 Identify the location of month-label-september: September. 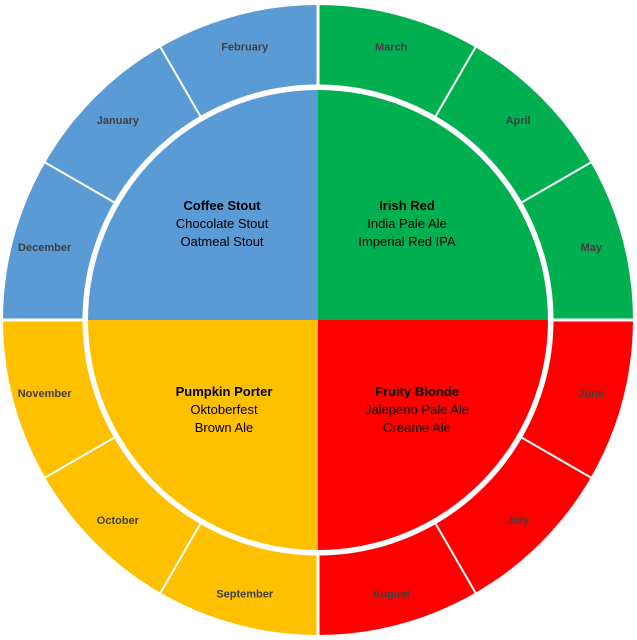
(245, 594).